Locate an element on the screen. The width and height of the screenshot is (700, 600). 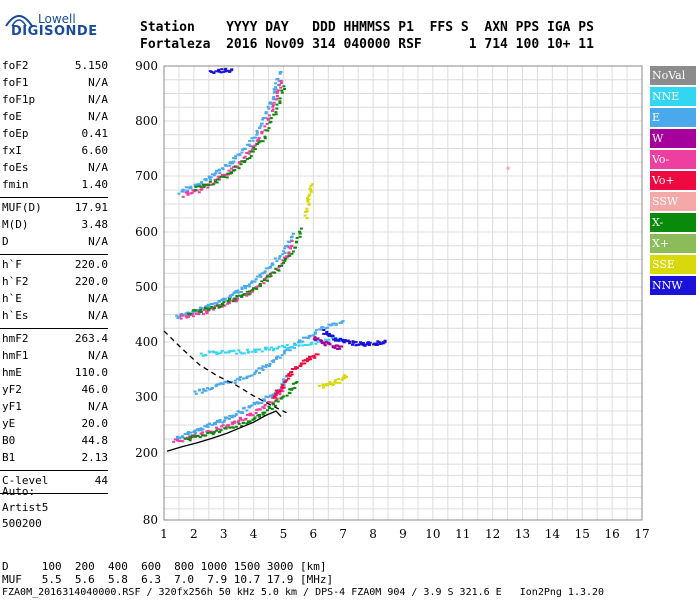
x-tick-label: 9 is located at coordinates (403, 534).